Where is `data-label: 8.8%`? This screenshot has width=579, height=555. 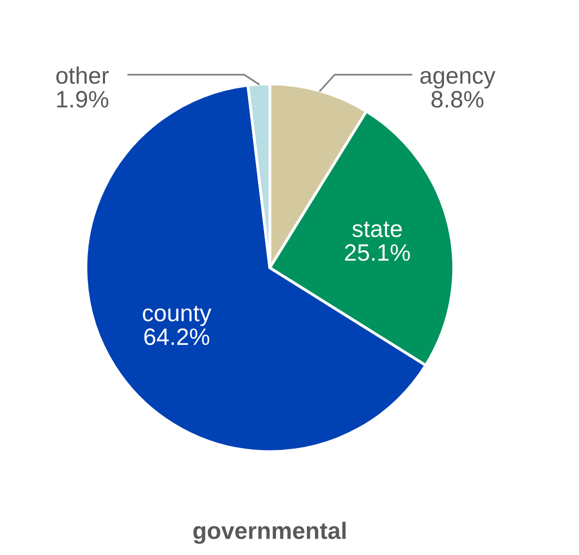 data-label: 8.8% is located at coordinates (458, 99).